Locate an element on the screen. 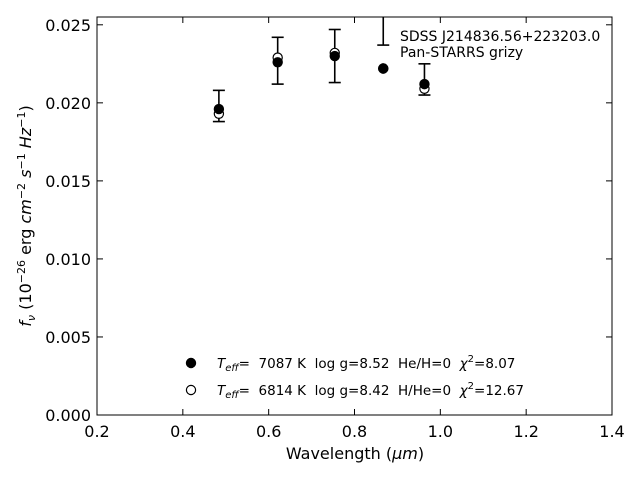 This screenshot has width=640, height=480. x-tick-label: 0.4 is located at coordinates (182, 431).